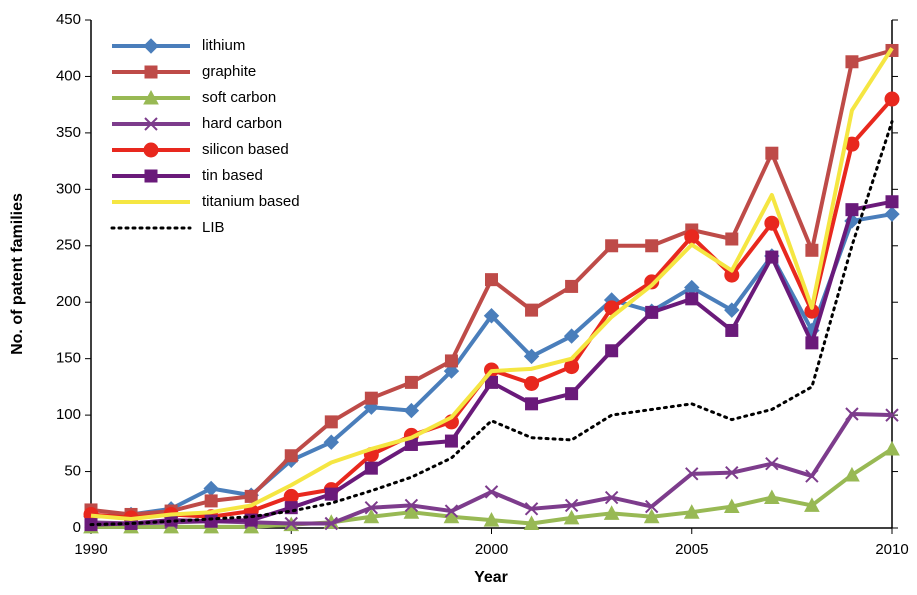 The width and height of the screenshot is (917, 595). I want to click on x-tick-label: 1995, so click(291, 549).